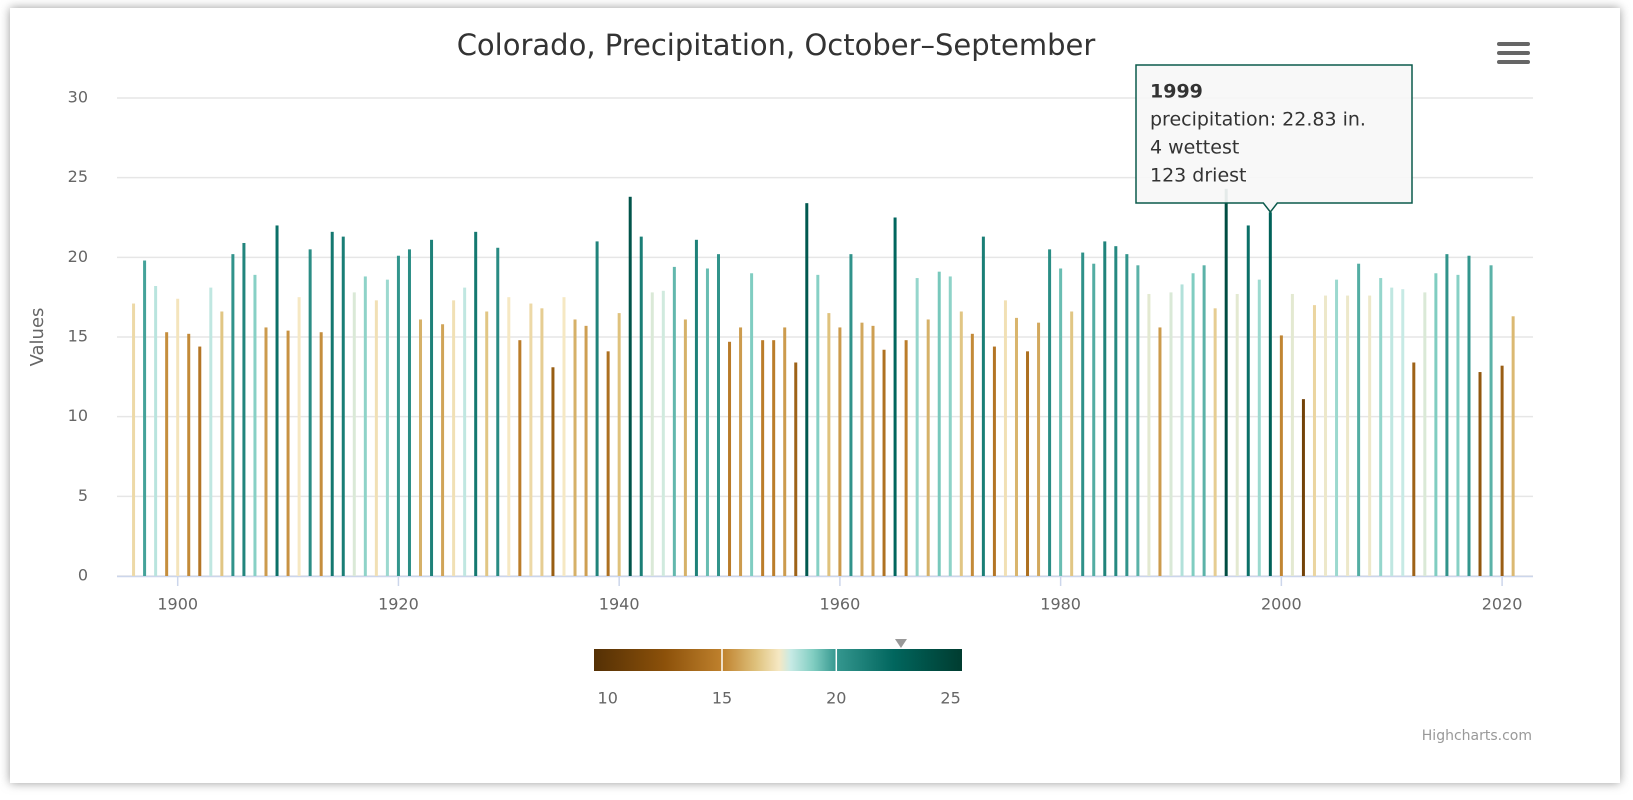 This screenshot has height=800, width=1633. What do you see at coordinates (78, 336) in the screenshot?
I see `y-tick-label: 15` at bounding box center [78, 336].